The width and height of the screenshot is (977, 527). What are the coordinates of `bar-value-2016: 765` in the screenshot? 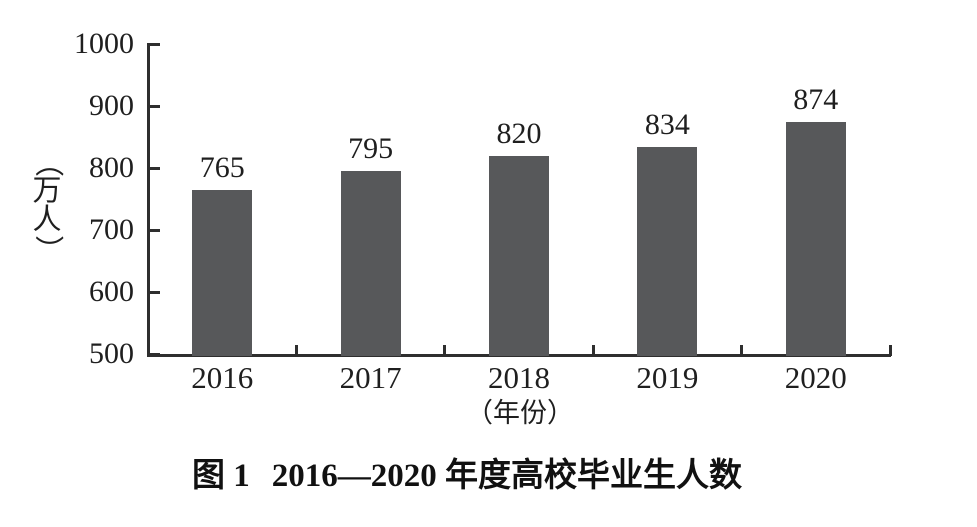 It's located at (222, 167).